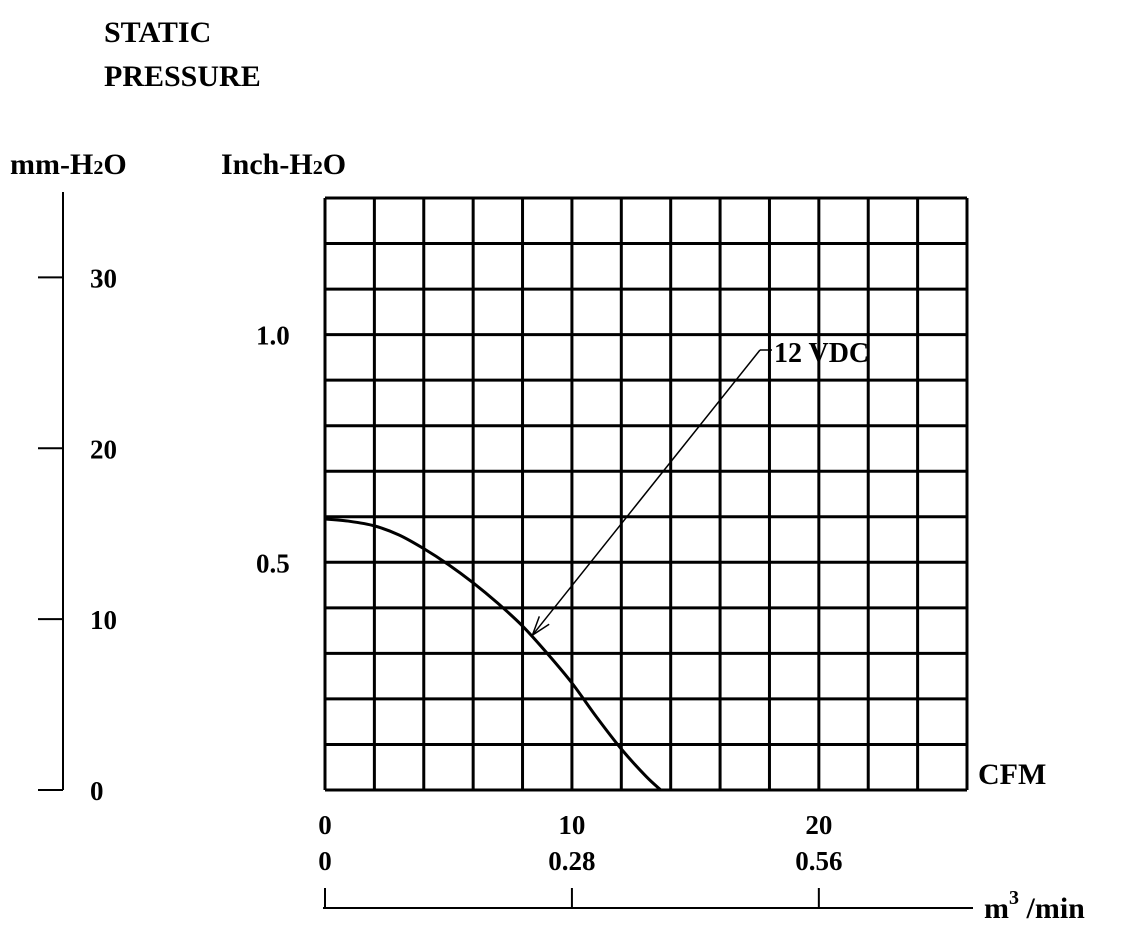 The image size is (1121, 940). Describe the element at coordinates (273, 563) in the screenshot. I see `inch-h2o-tick-label: 0.5` at that location.